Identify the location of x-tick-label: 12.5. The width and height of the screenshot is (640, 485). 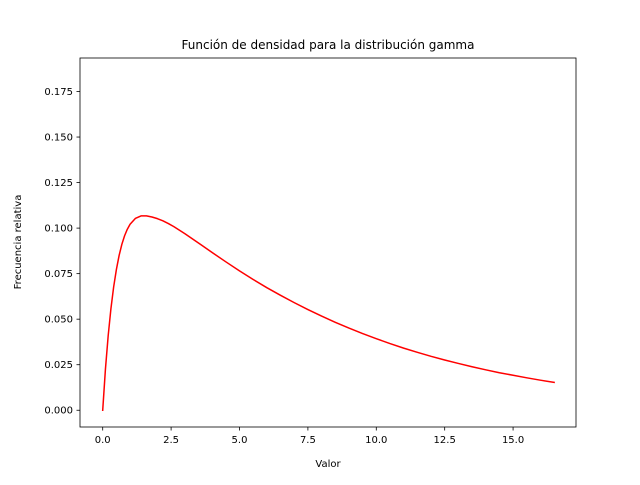
(445, 440).